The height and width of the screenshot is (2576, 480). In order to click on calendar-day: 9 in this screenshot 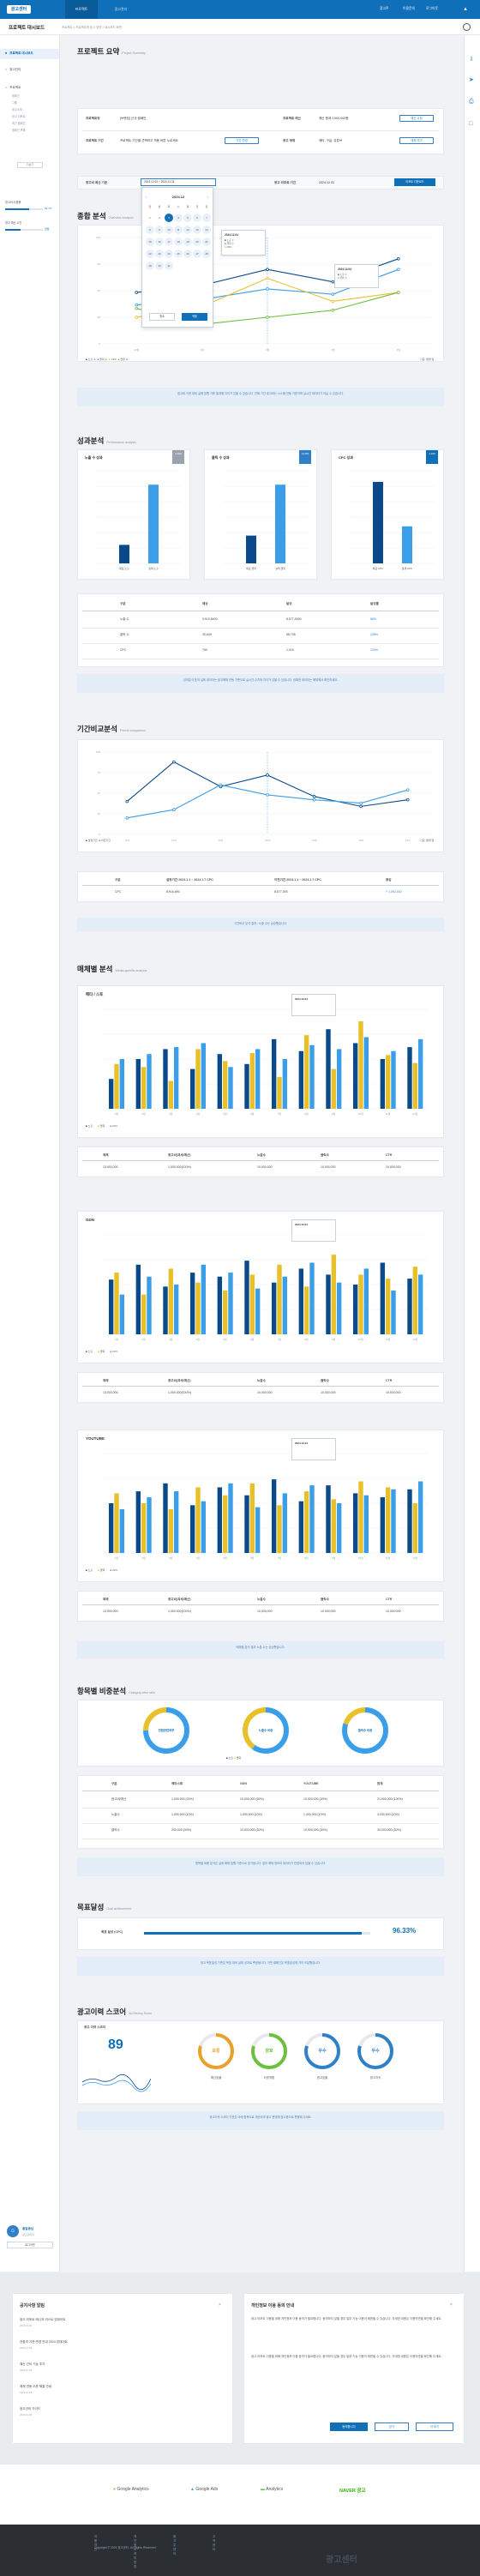, I will do `click(159, 230)`.